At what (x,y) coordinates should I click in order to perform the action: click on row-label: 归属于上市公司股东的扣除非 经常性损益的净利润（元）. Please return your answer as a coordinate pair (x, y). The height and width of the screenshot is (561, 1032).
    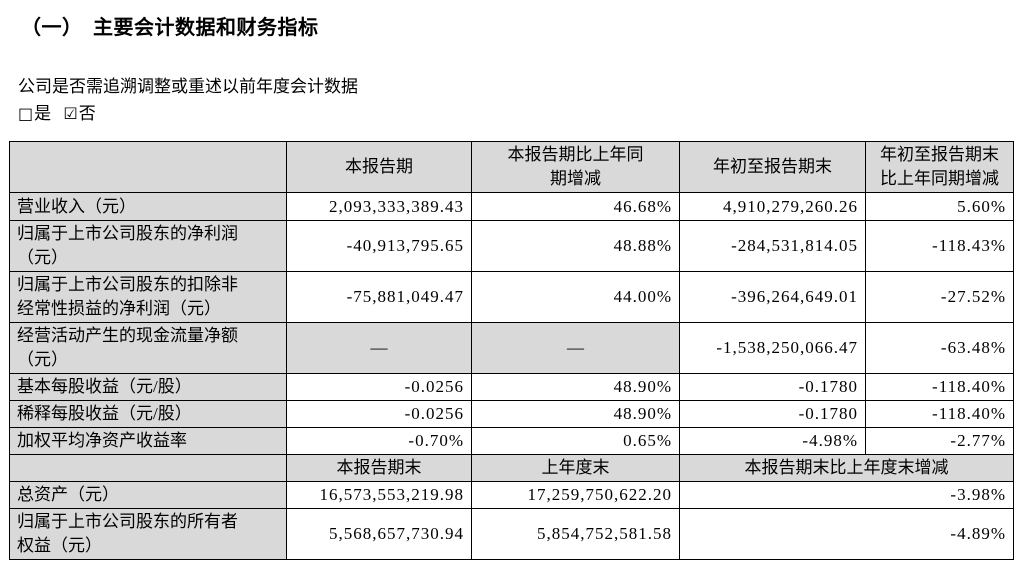
    Looking at the image, I should click on (148, 297).